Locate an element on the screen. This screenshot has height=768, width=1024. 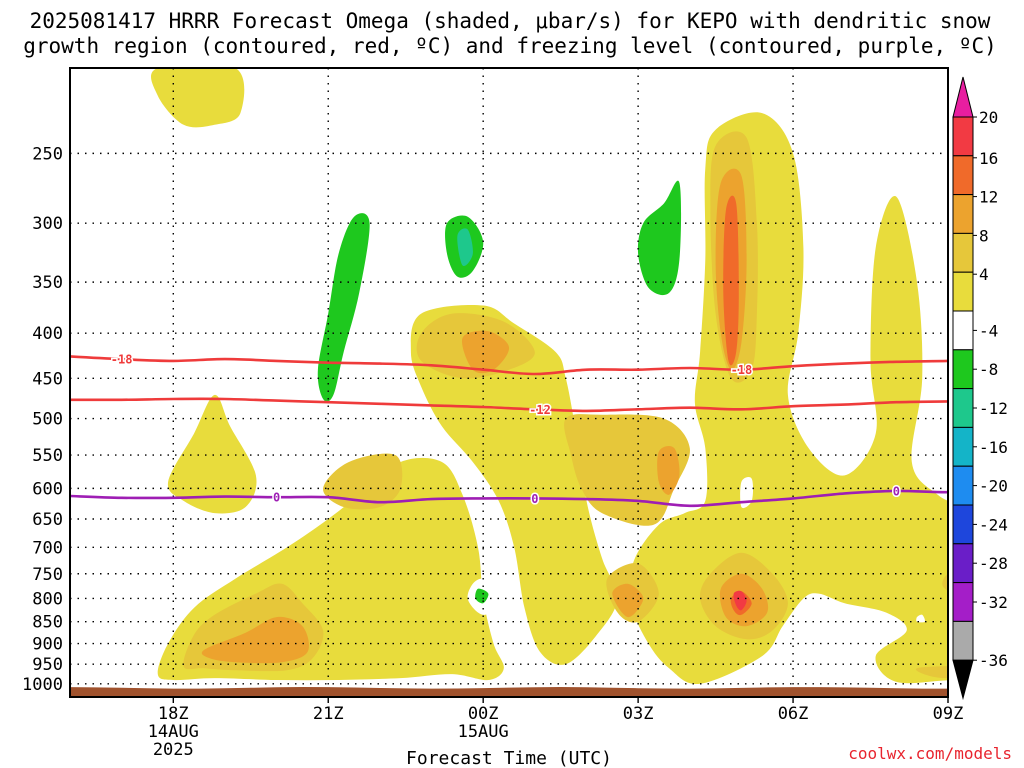
x-tick-label: 15AUG is located at coordinates (483, 732).